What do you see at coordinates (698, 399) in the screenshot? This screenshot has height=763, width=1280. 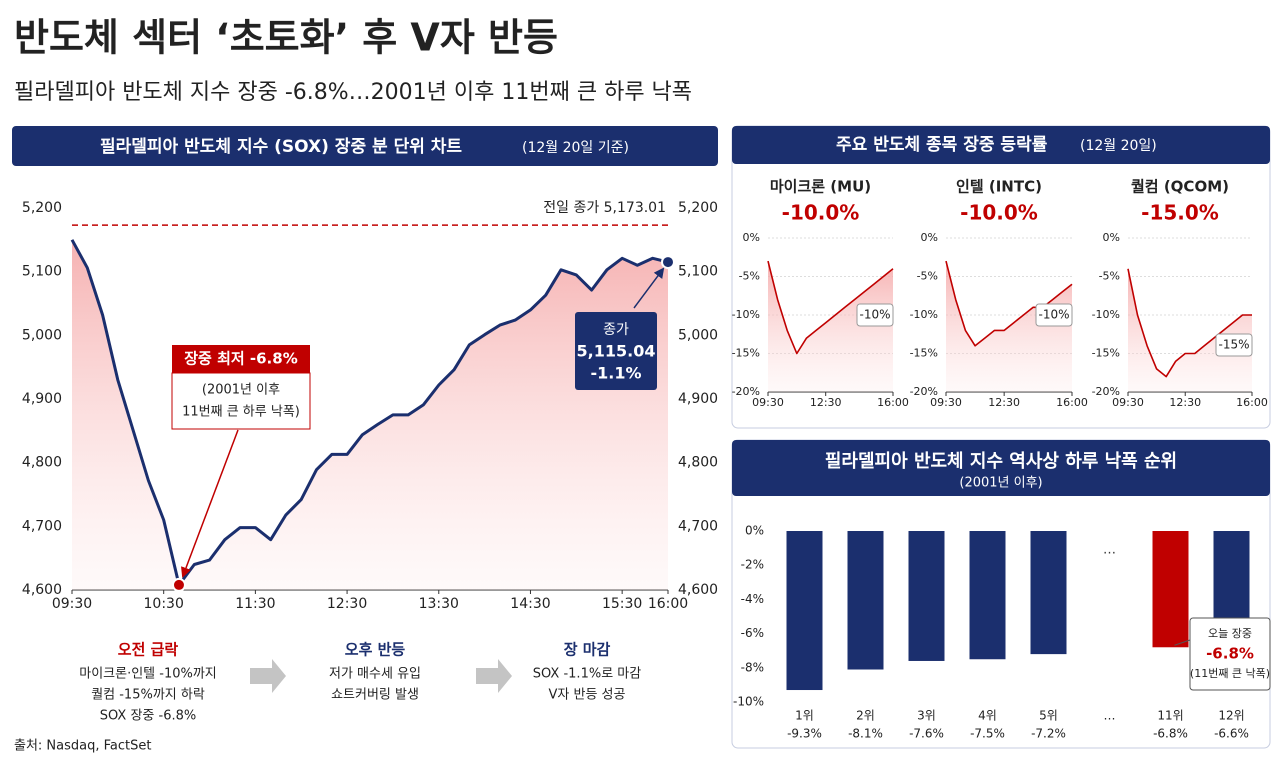 I see `y-tick-label: 4,900` at bounding box center [698, 399].